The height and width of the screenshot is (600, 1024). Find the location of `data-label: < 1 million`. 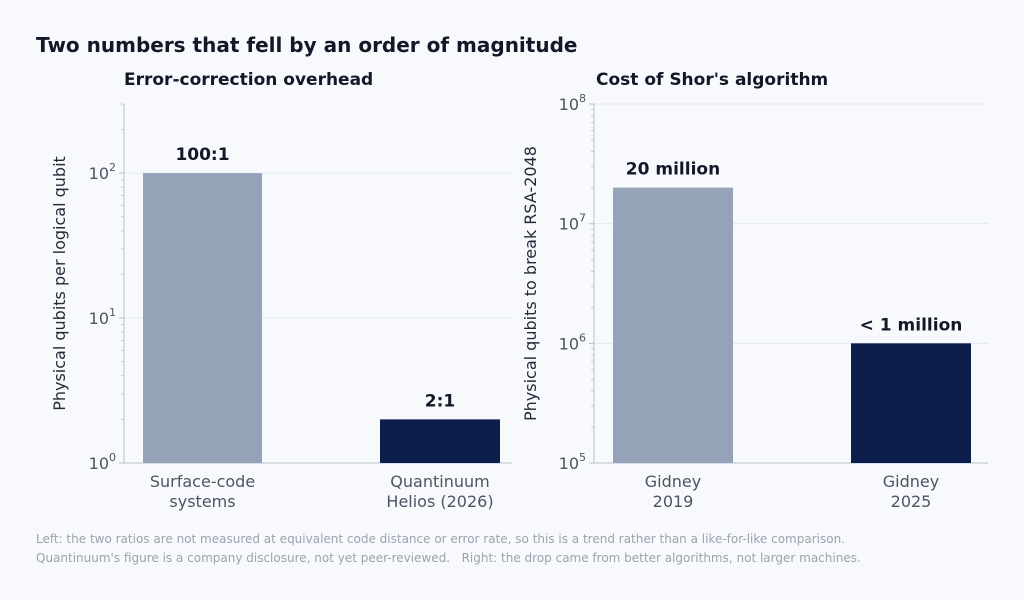

data-label: < 1 million is located at coordinates (911, 325).